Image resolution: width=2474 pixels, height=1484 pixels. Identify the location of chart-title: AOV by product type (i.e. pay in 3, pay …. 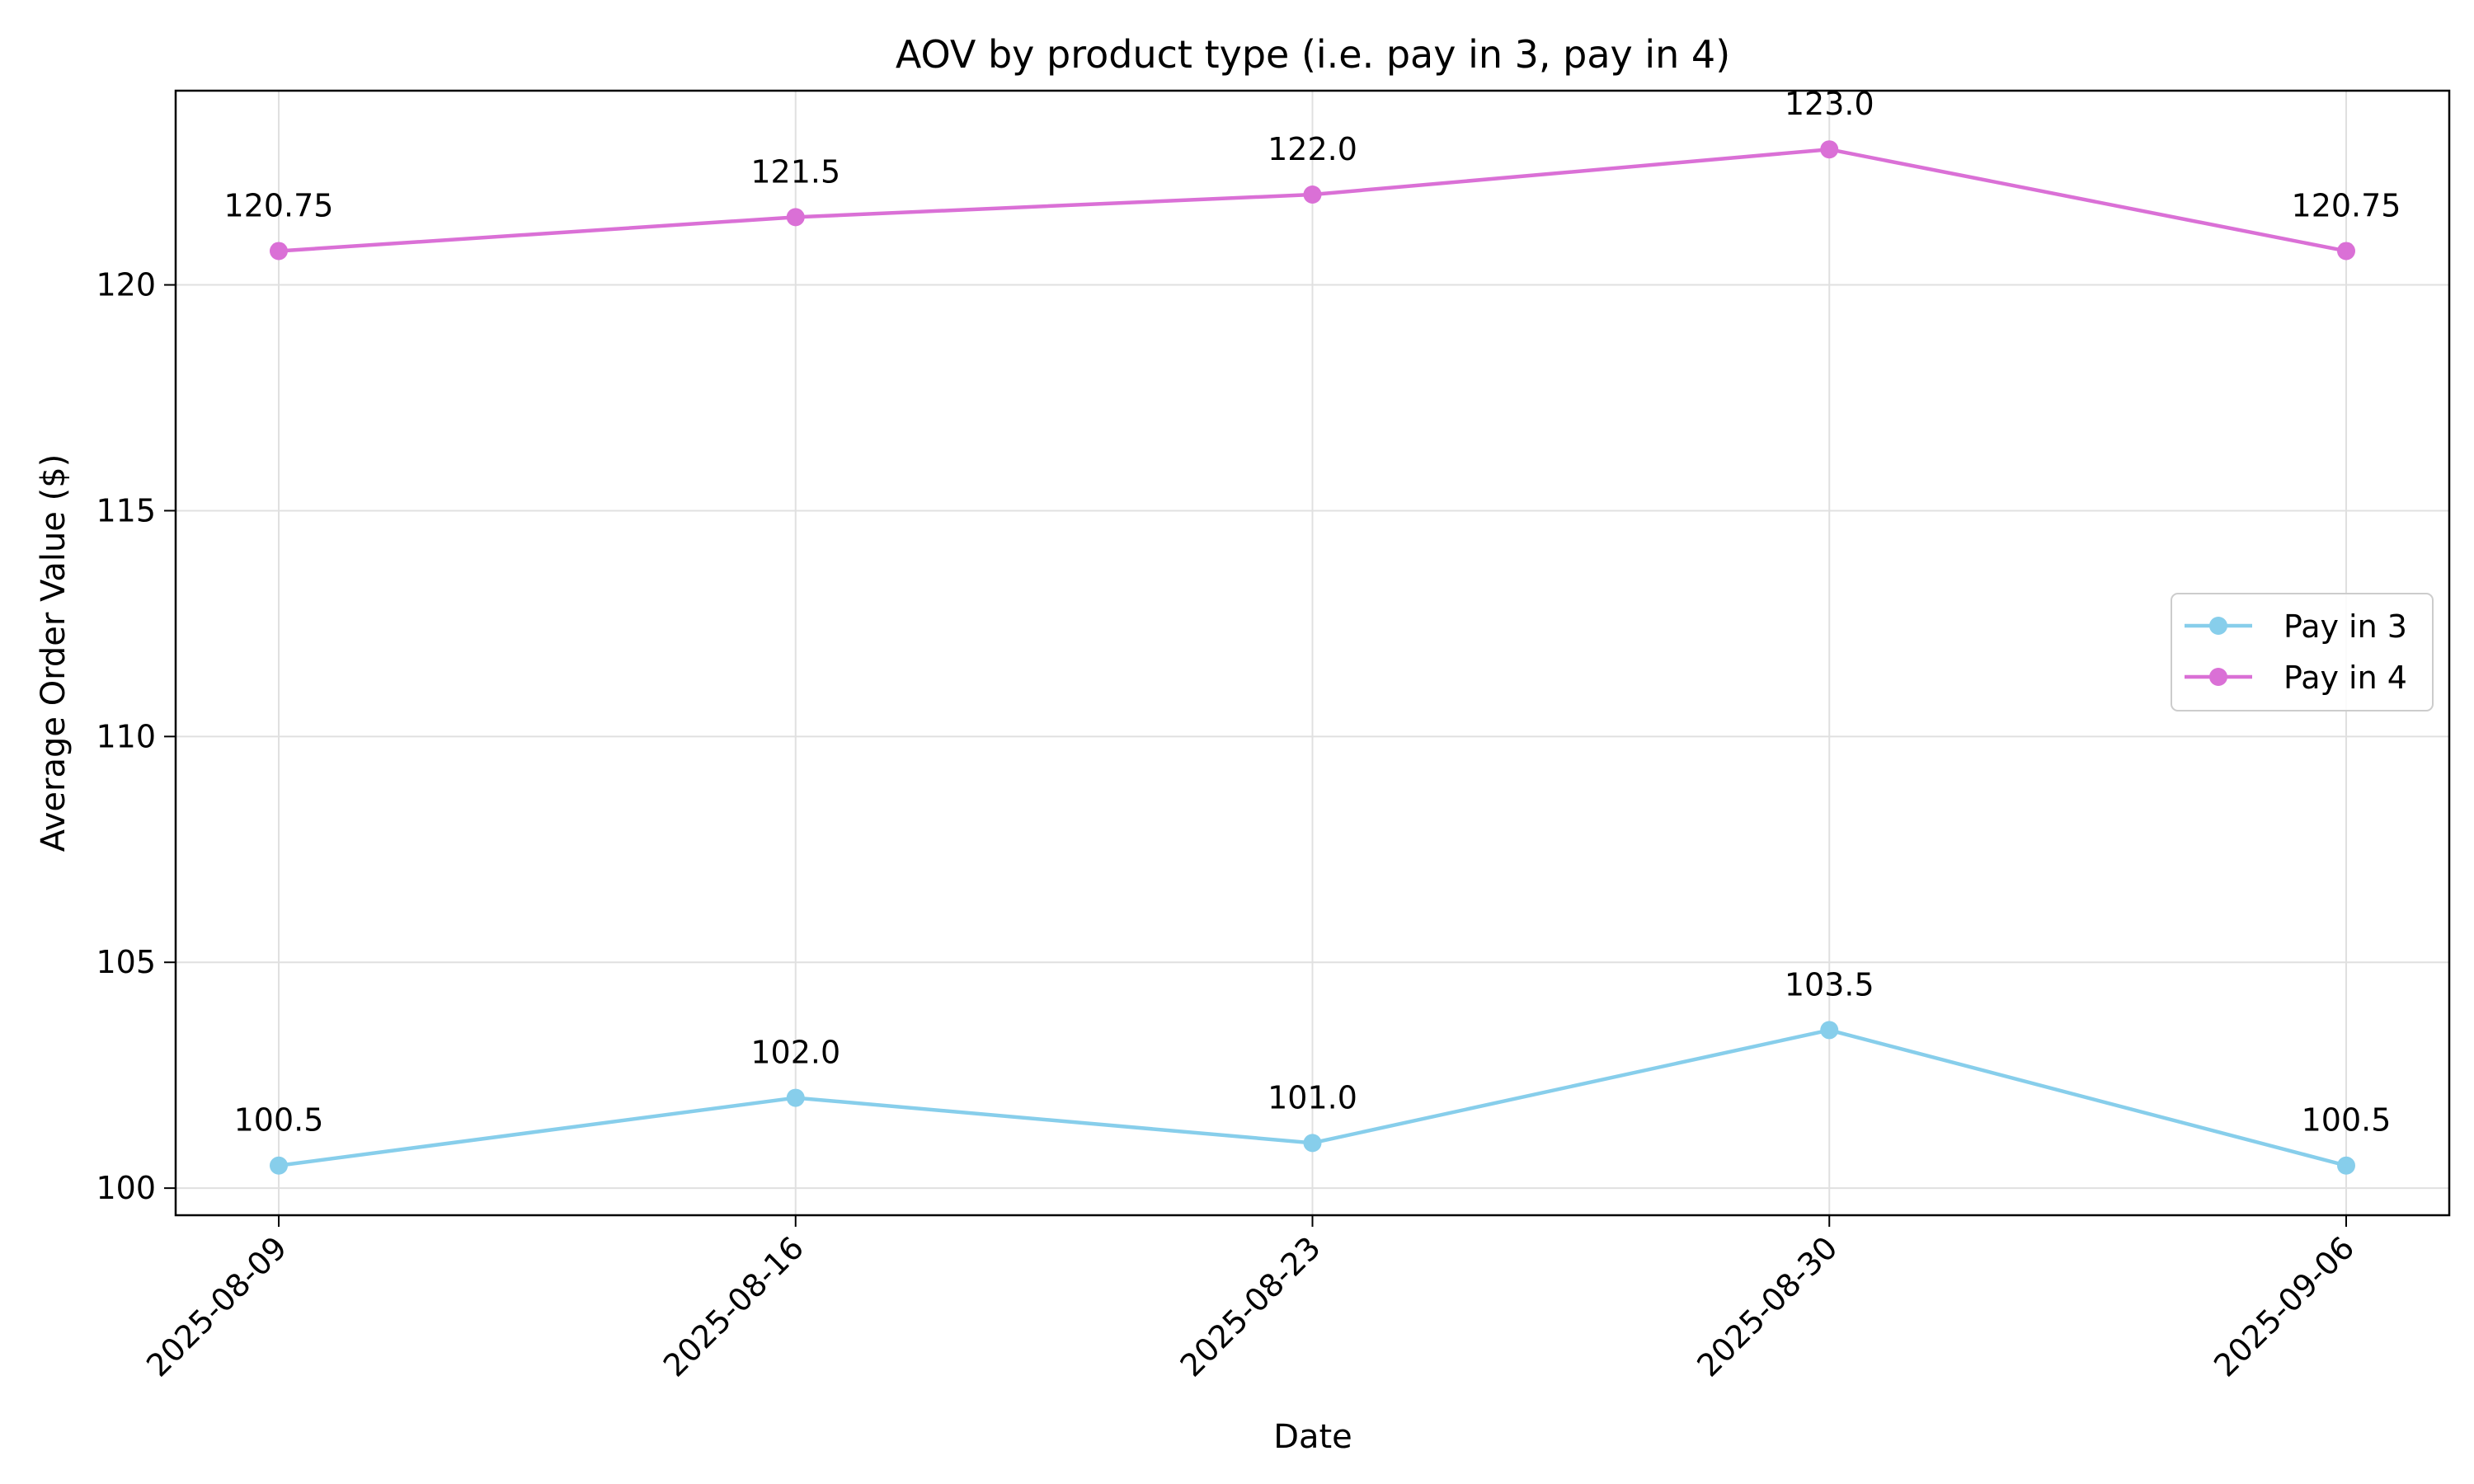
(1313, 54).